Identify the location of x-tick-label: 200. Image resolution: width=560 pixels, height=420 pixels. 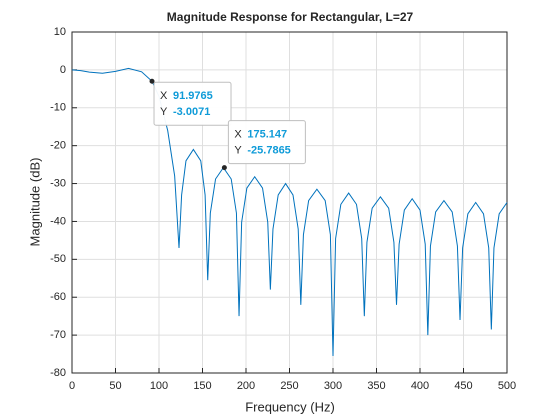
(246, 386).